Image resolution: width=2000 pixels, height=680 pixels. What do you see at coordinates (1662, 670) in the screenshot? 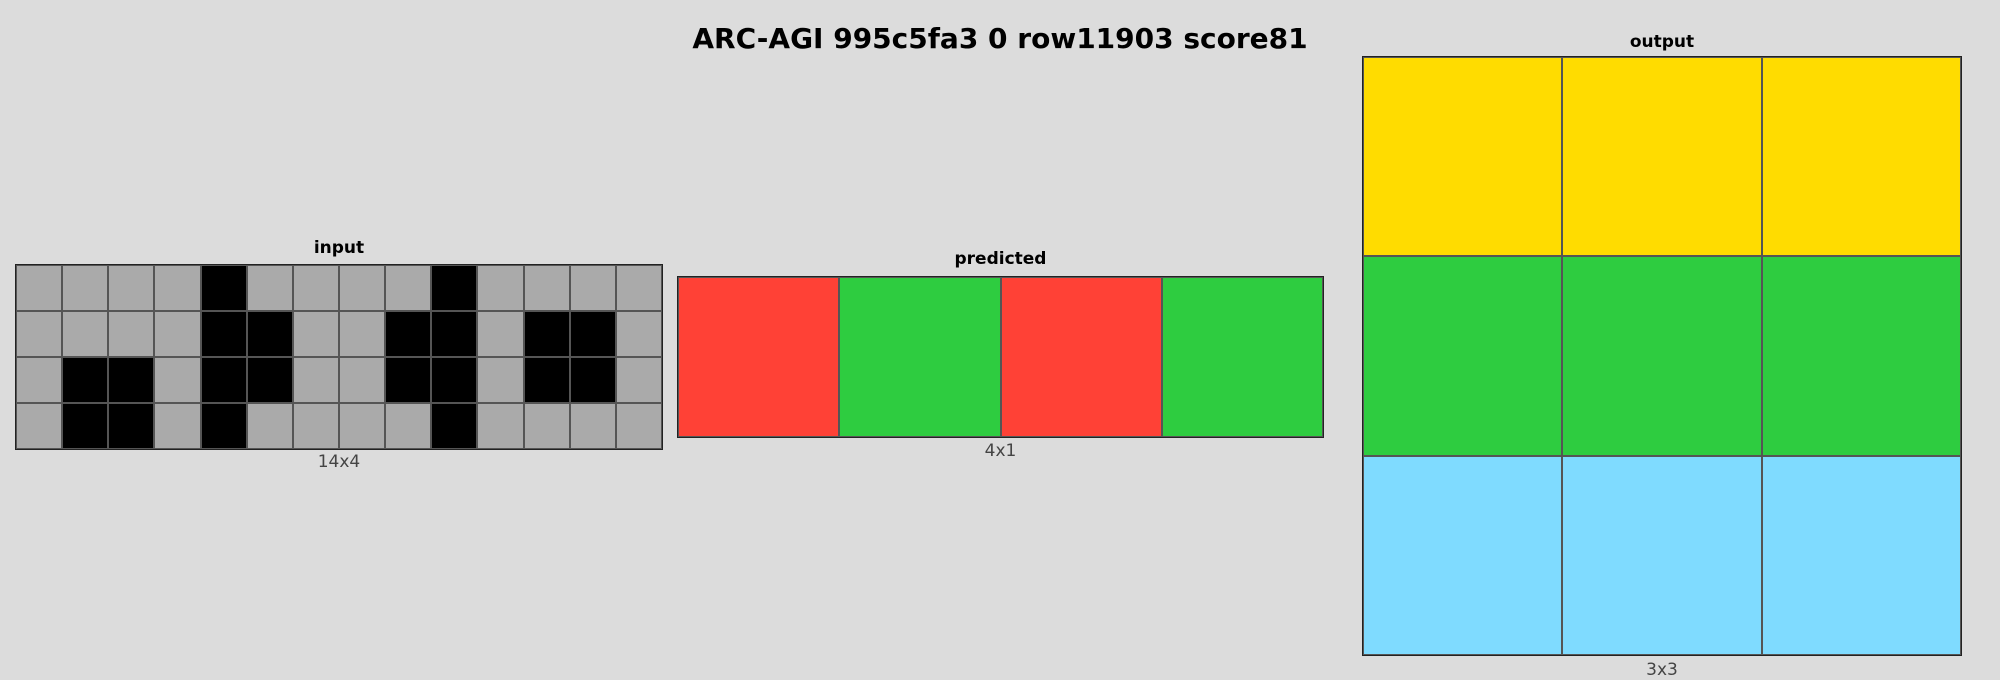
I see `output-dims: 3x3` at bounding box center [1662, 670].